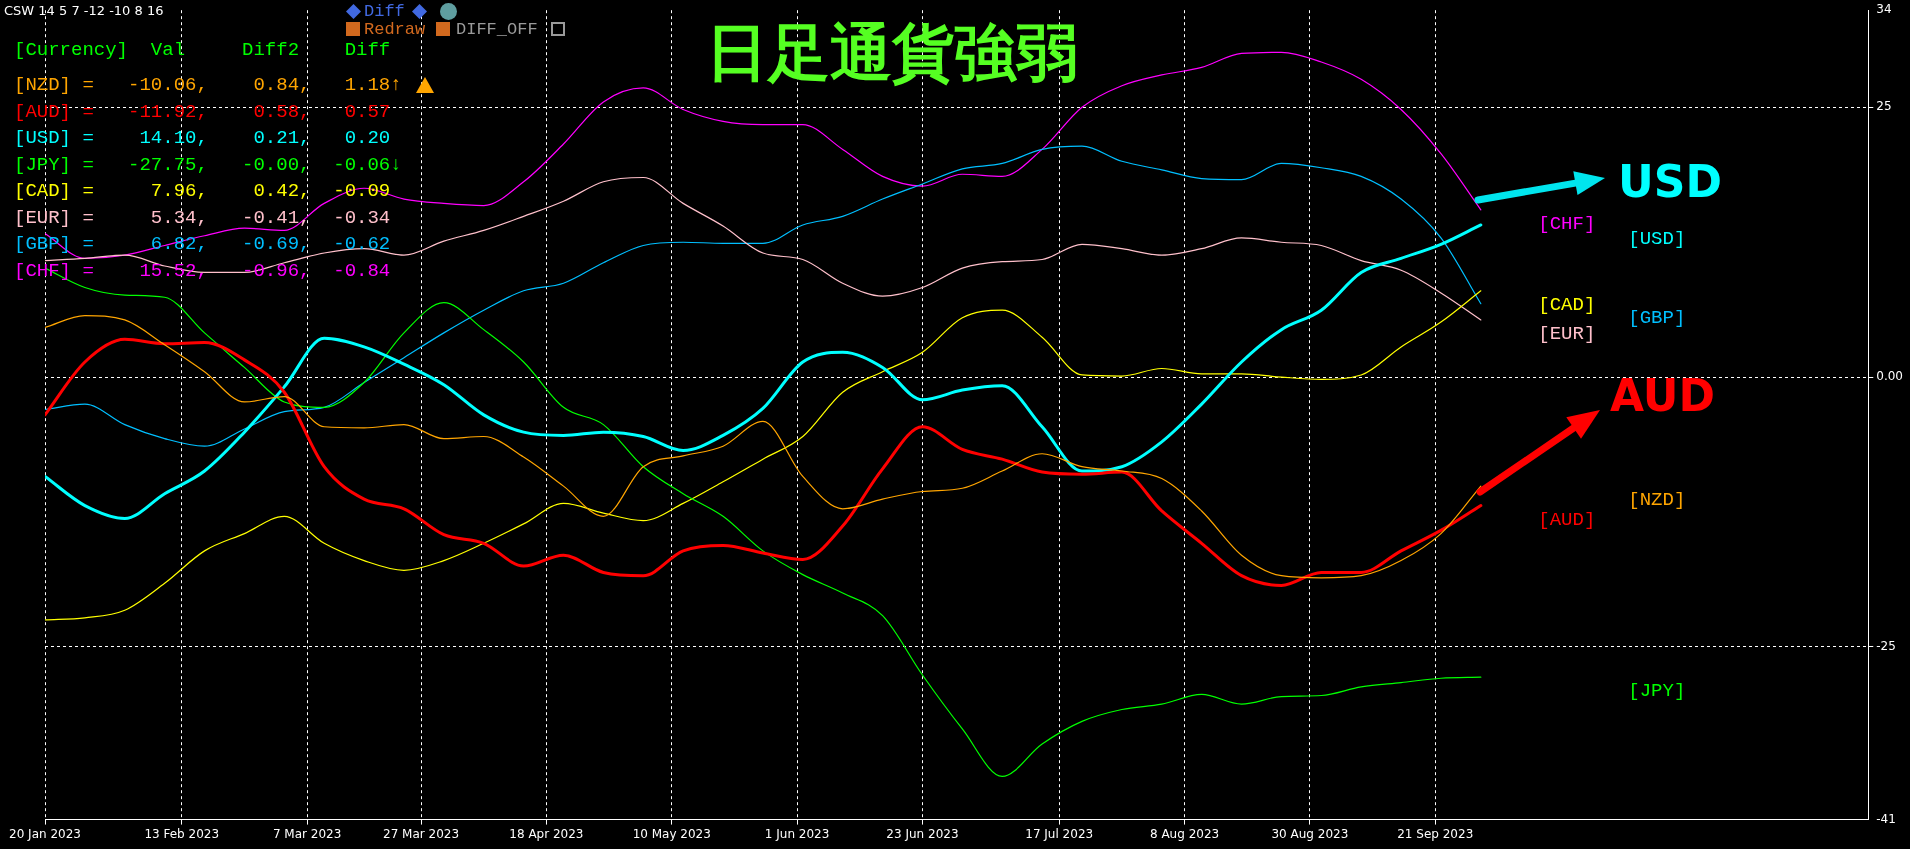  What do you see at coordinates (1670, 182) in the screenshot?
I see `annotation: USD` at bounding box center [1670, 182].